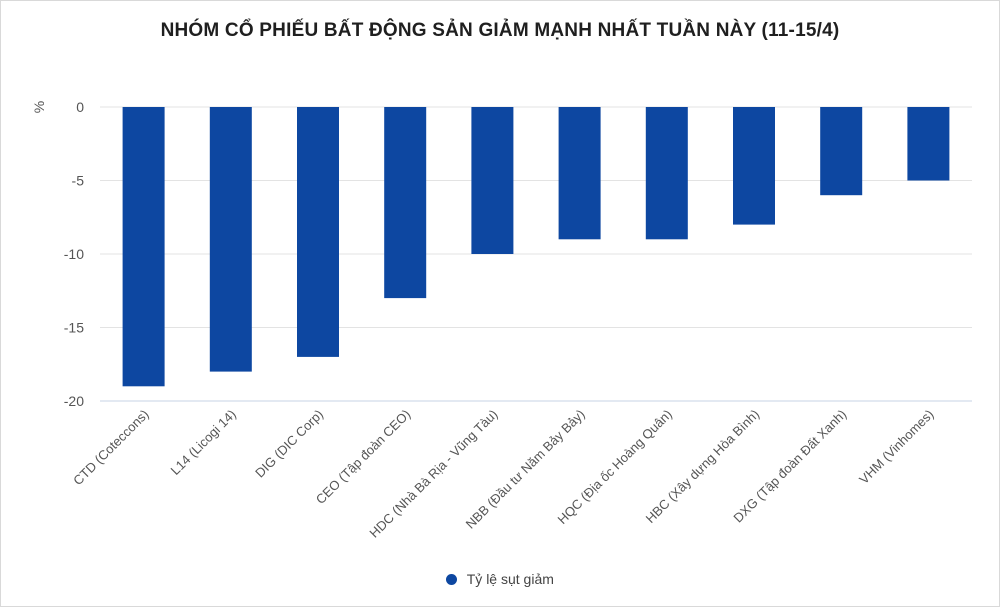  I want to click on y-tick-label: -15, so click(74, 328).